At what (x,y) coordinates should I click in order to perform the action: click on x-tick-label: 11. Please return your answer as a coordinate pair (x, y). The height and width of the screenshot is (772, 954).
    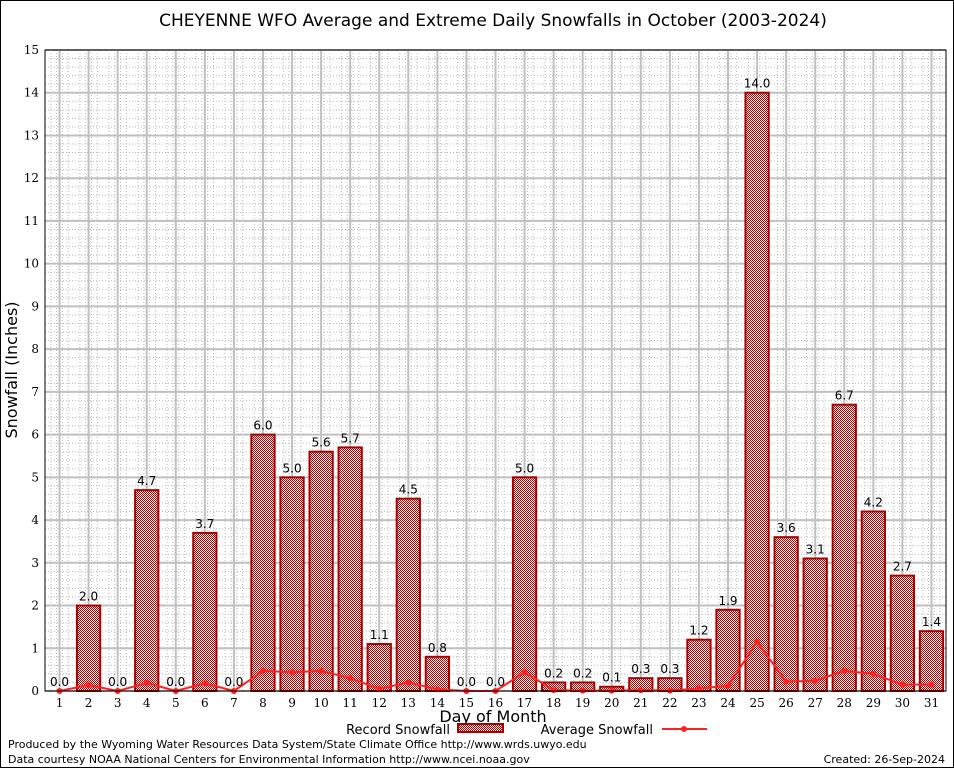
    Looking at the image, I should click on (350, 703).